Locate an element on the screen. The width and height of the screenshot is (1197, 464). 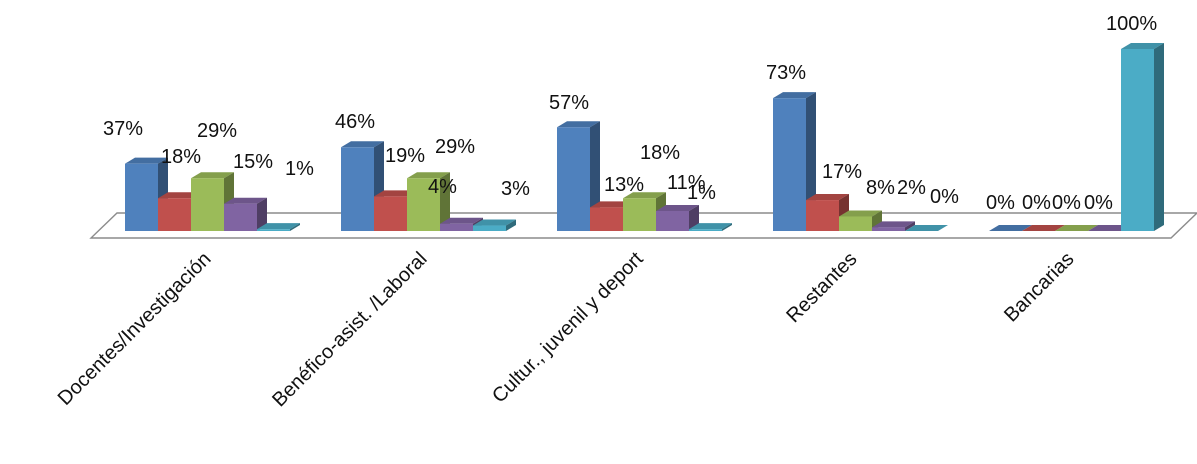
data-label: 11% is located at coordinates (686, 183).